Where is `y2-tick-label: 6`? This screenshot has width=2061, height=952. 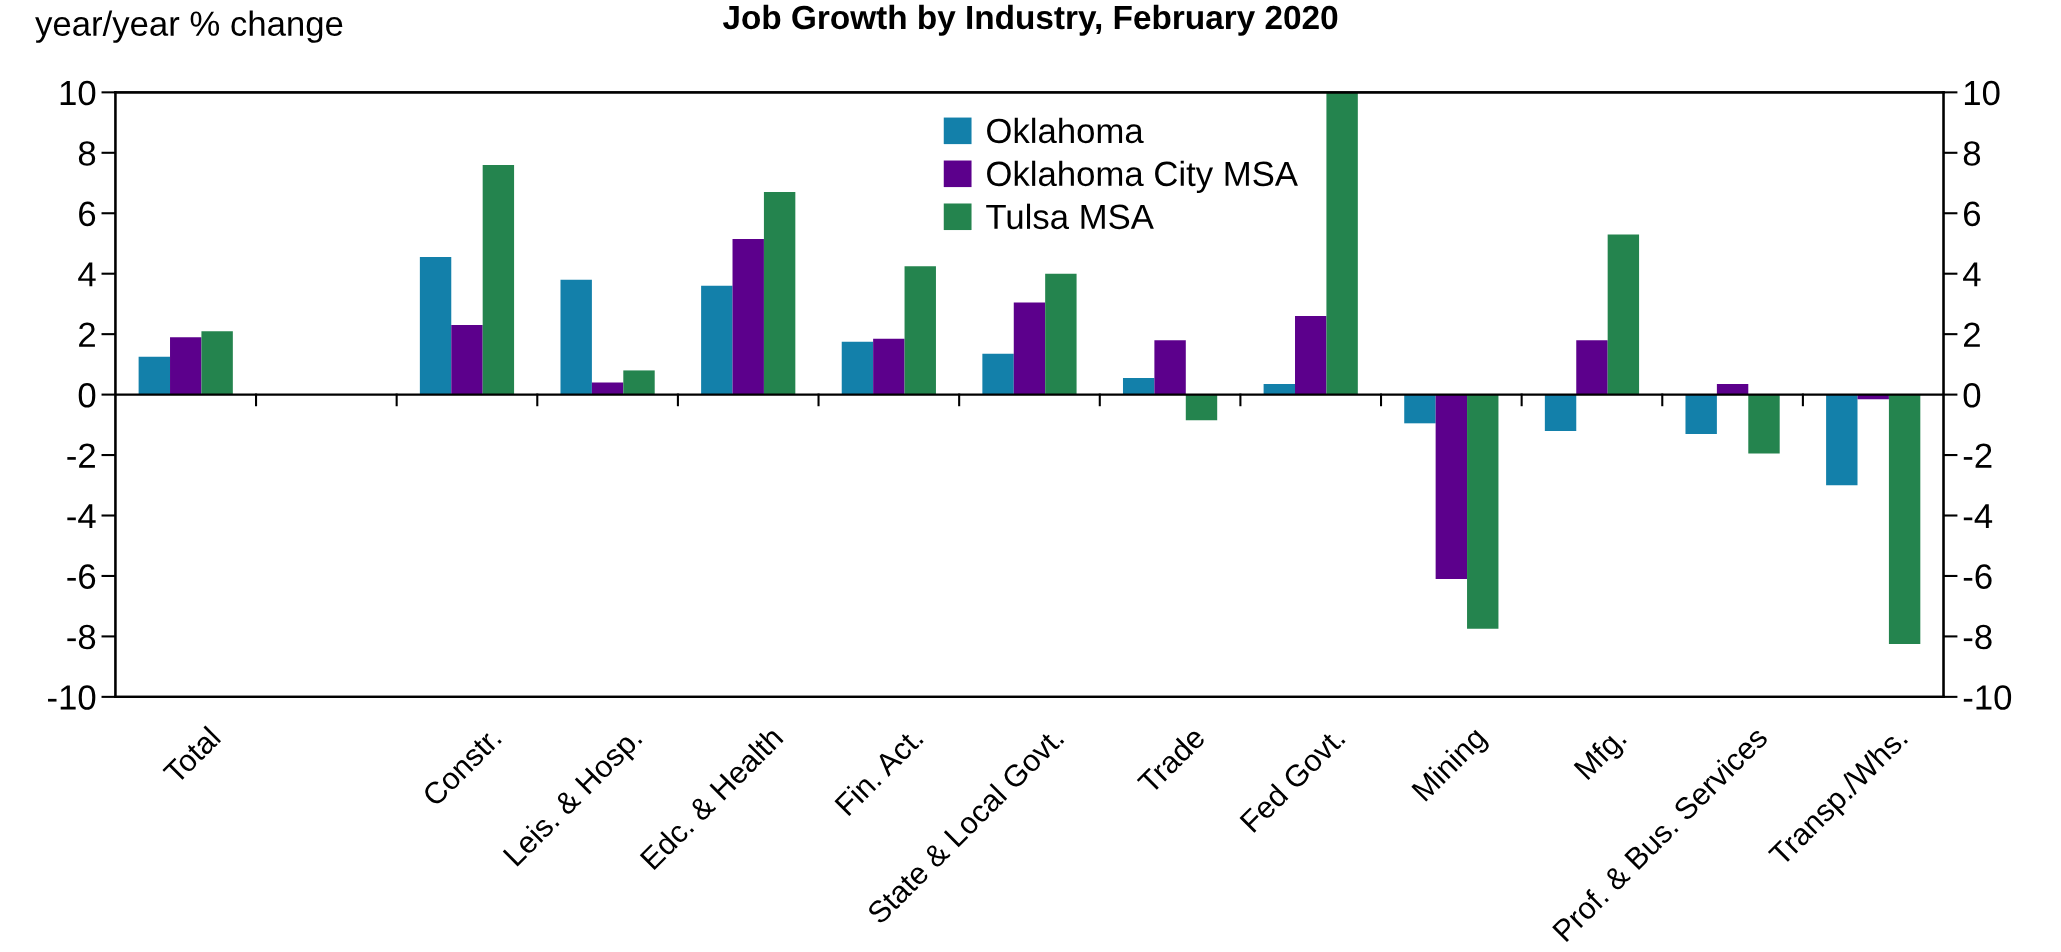 y2-tick-label: 6 is located at coordinates (1972, 214).